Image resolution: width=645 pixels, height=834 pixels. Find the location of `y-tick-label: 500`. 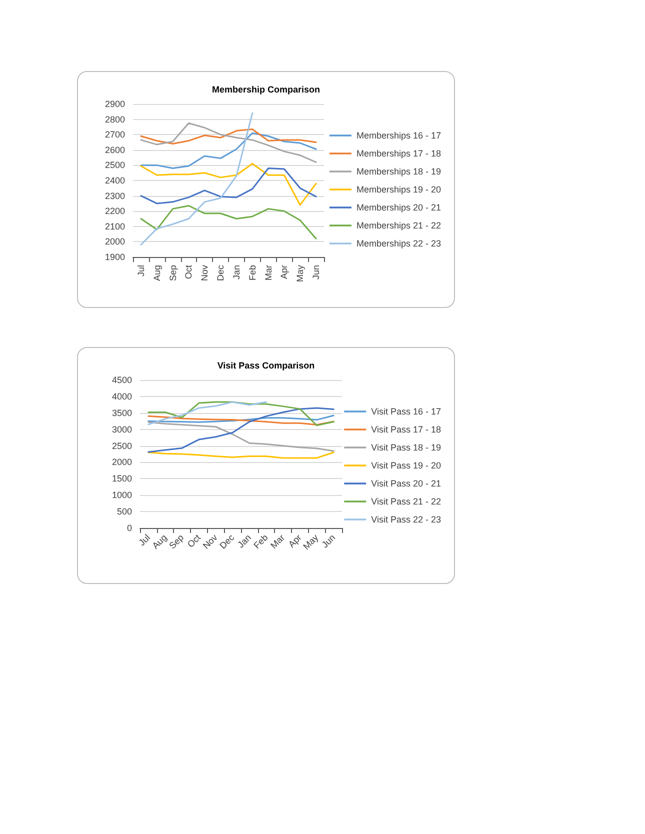

y-tick-label: 500 is located at coordinates (124, 511).